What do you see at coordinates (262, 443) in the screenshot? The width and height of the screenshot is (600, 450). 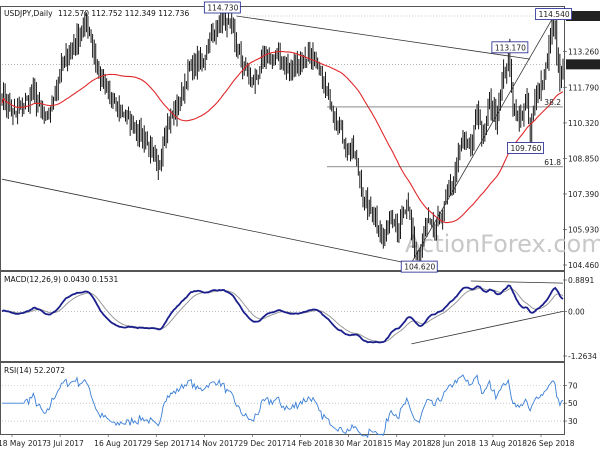 I see `date-tick-label: 29 Dec 2017` at bounding box center [262, 443].